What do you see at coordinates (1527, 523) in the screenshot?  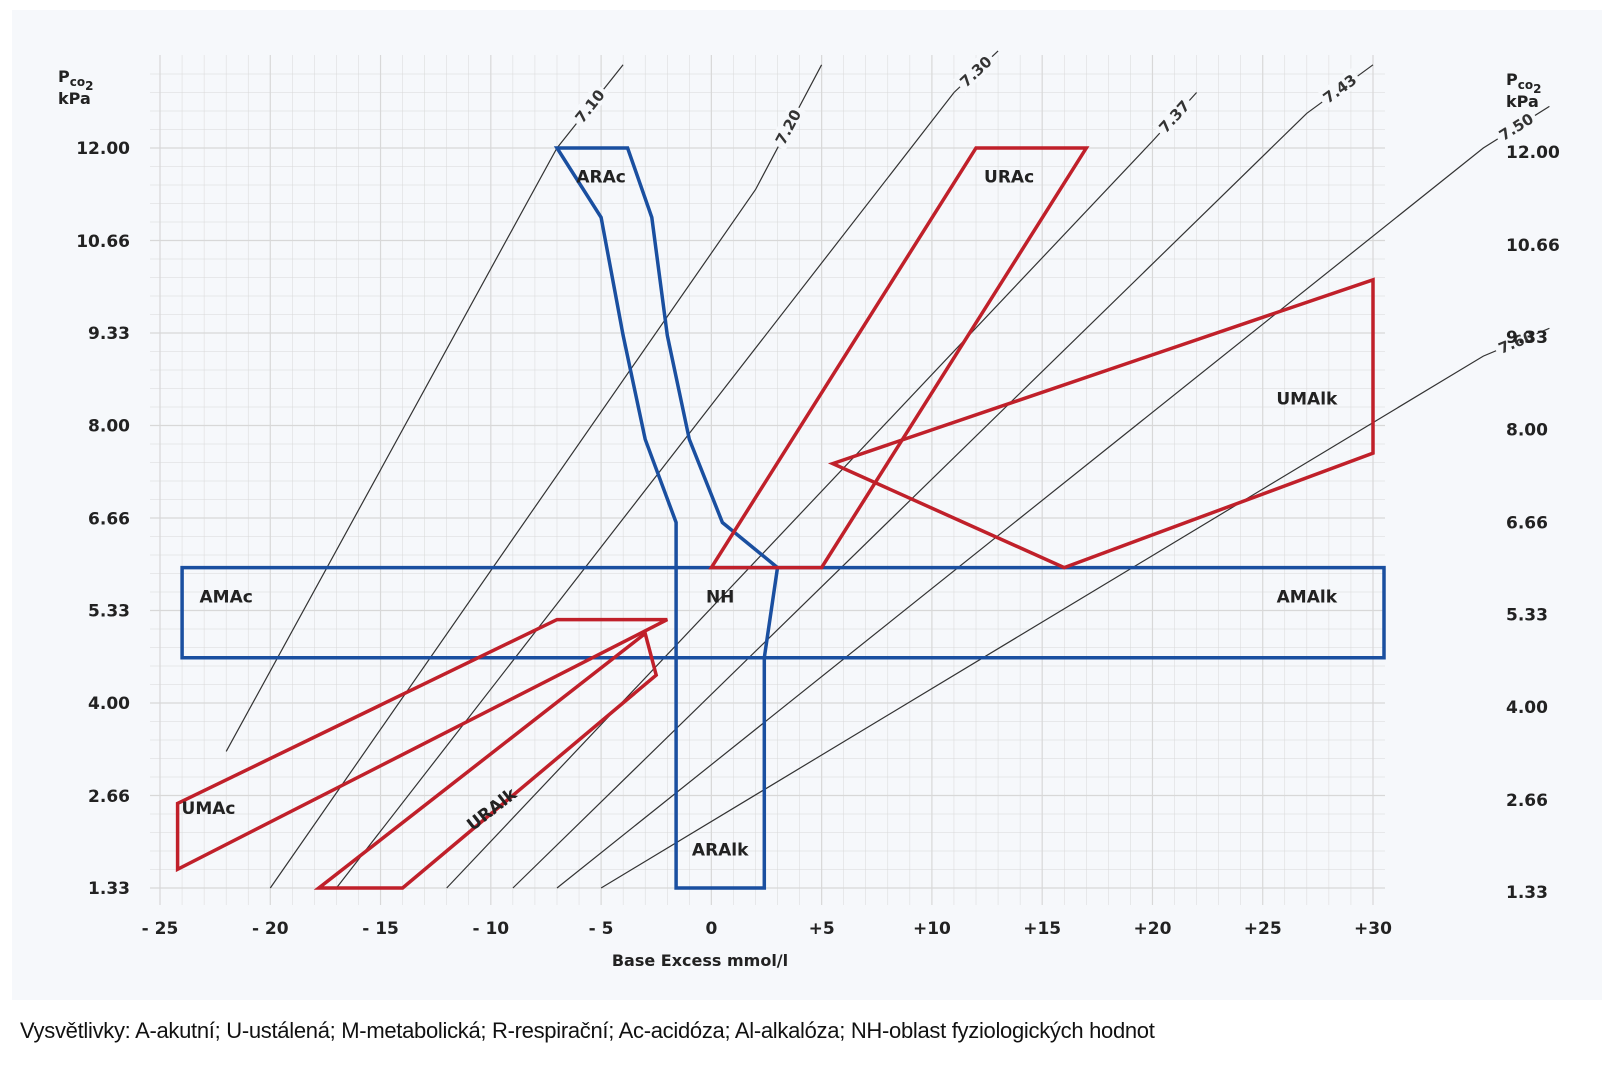 I see `y-tick-label-right: 6.66` at bounding box center [1527, 523].